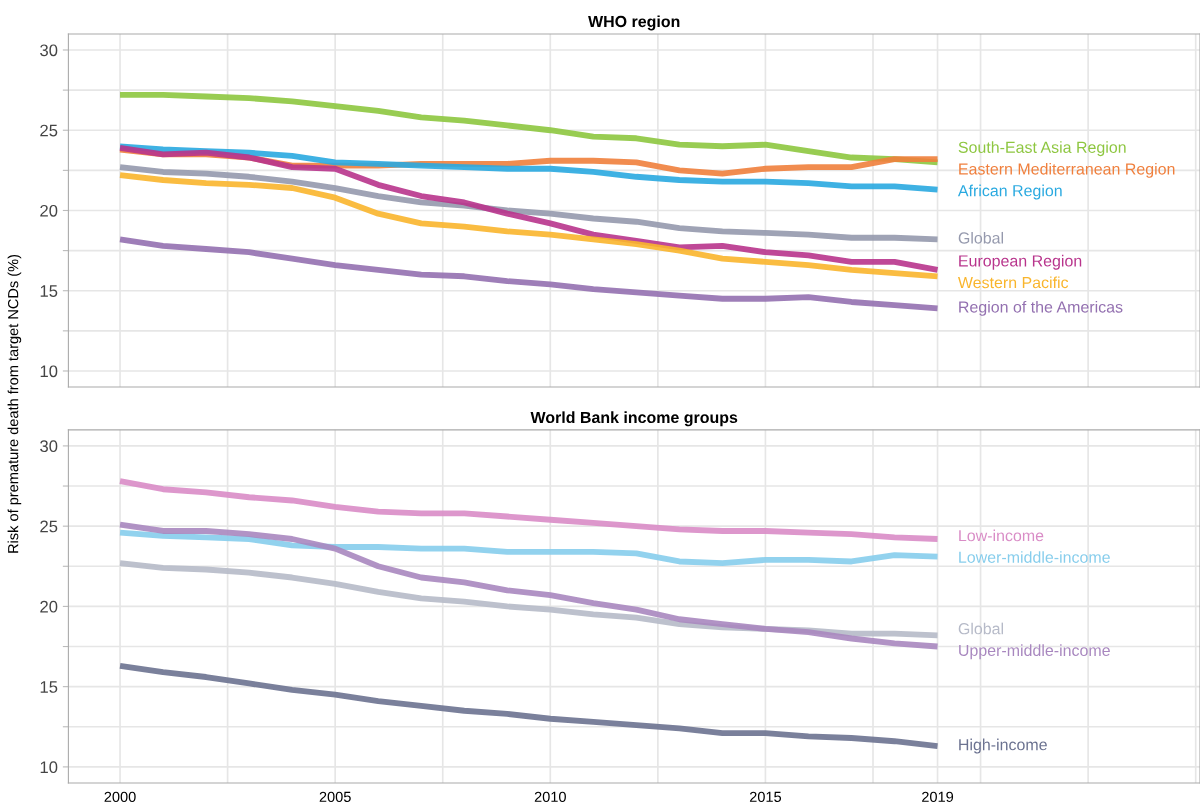  What do you see at coordinates (550, 796) in the screenshot?
I see `x-tick-label: 2010` at bounding box center [550, 796].